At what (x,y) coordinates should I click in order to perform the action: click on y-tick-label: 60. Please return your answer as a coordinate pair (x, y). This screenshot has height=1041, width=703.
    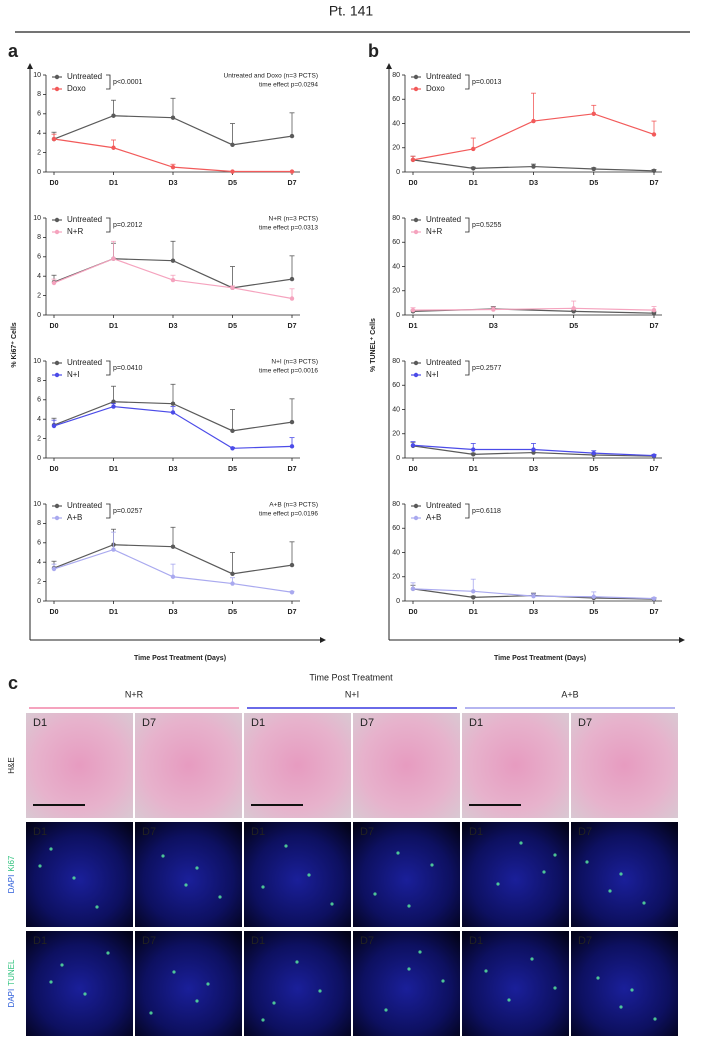
    Looking at the image, I should click on (396, 385).